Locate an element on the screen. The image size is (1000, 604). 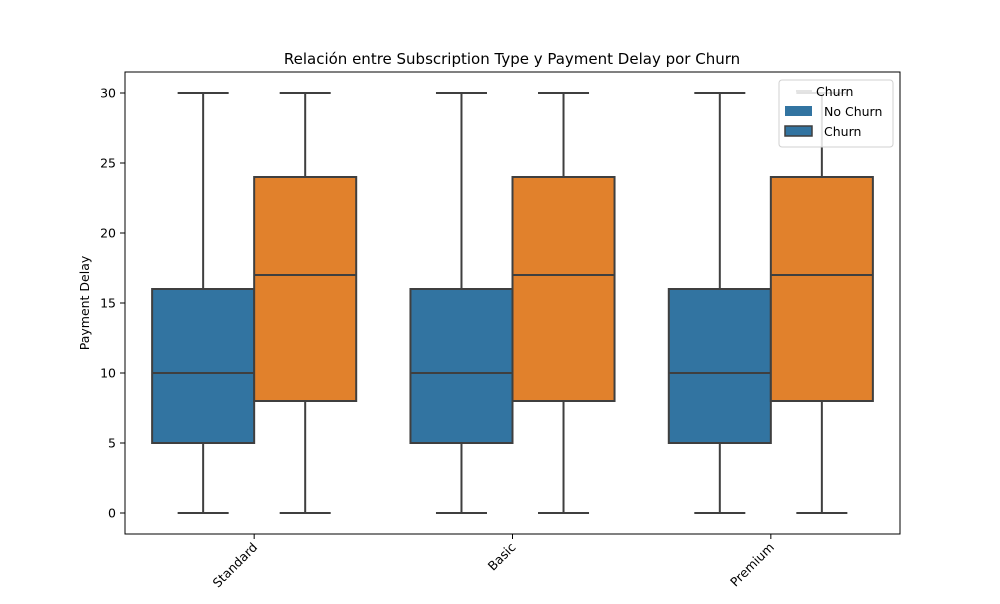
y-axis-label: Payment Delay is located at coordinates (84, 302).